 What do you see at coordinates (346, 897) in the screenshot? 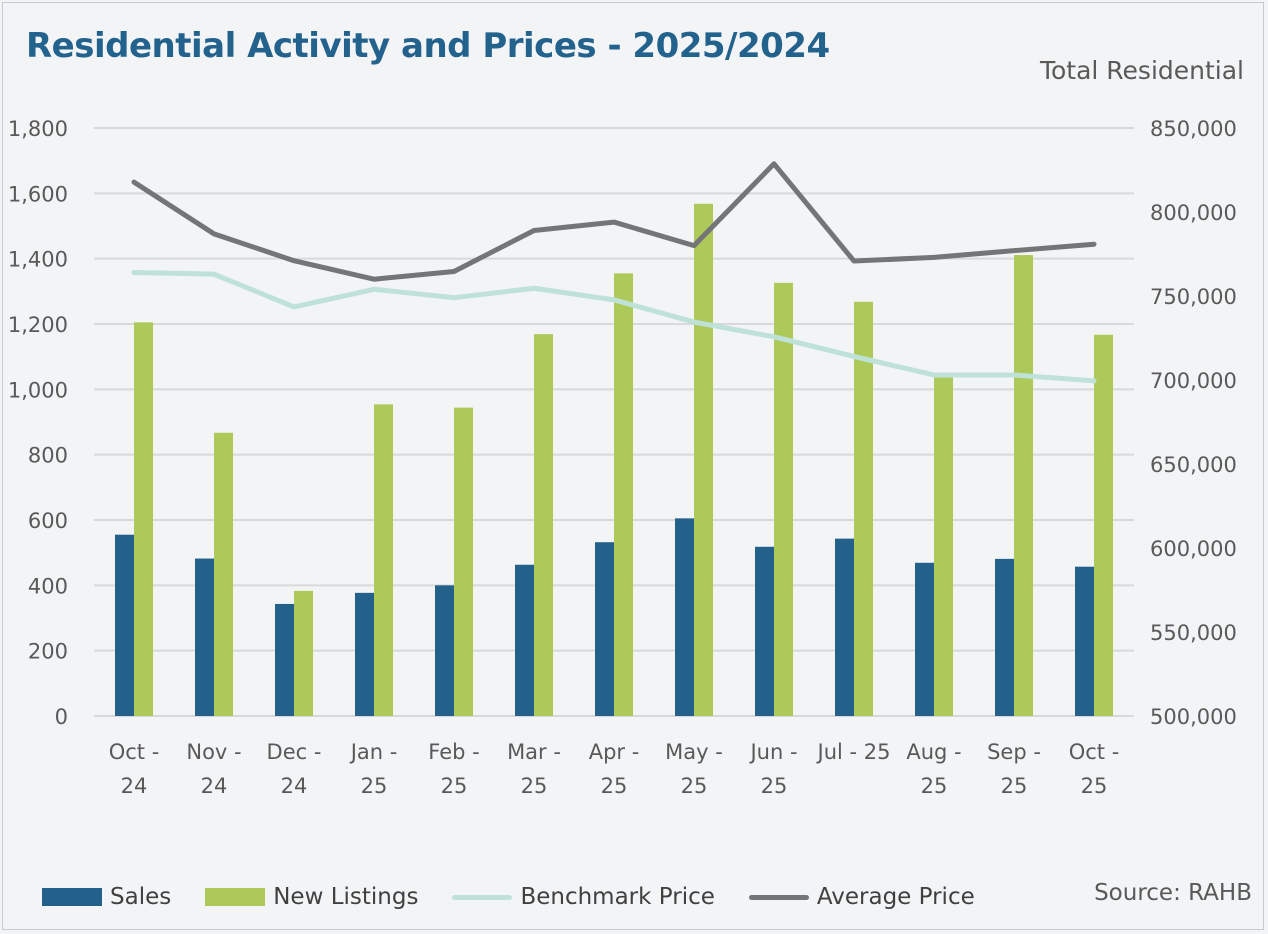
I see `legend-label: New Listings` at bounding box center [346, 897].